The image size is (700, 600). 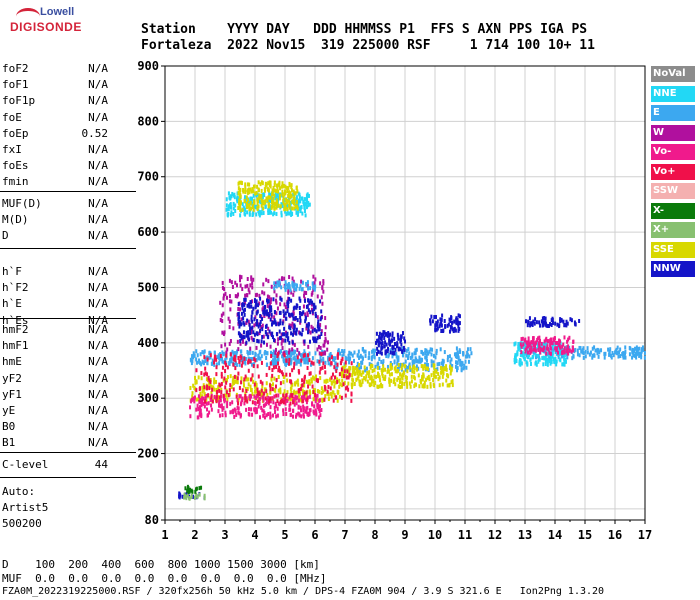 I want to click on legend-item-ssw: SSW, so click(x=673, y=191).